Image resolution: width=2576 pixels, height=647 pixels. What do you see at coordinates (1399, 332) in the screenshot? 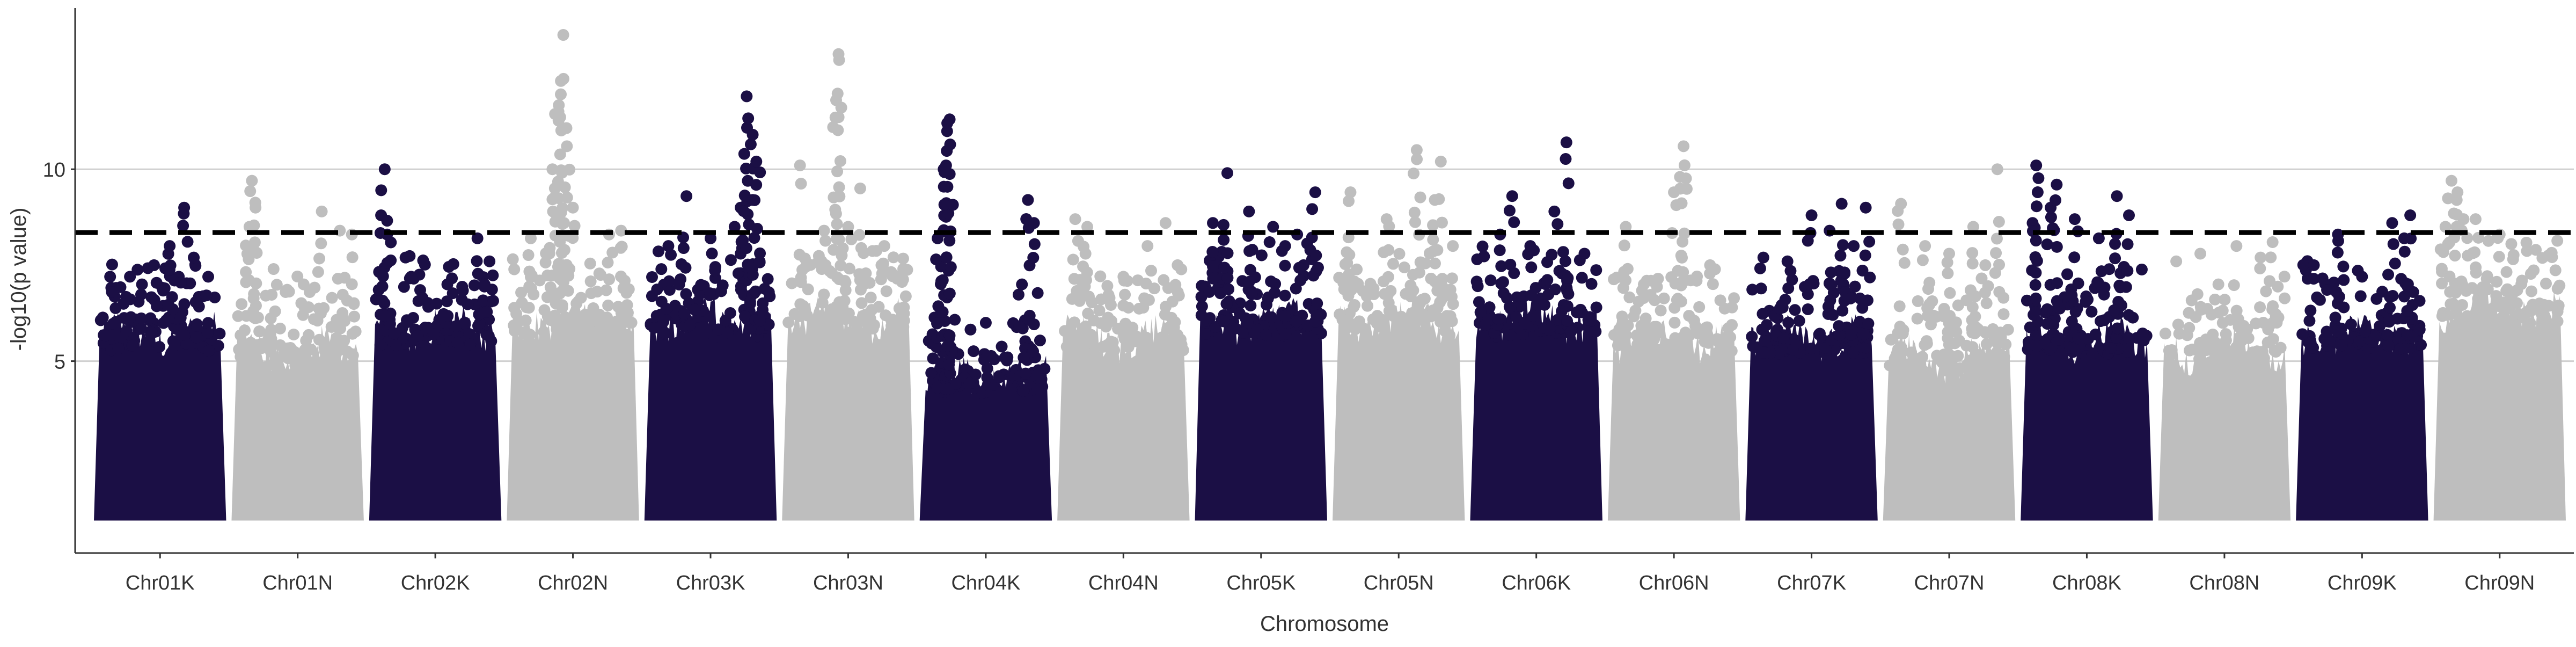
I see `series-Chr05N` at bounding box center [1399, 332].